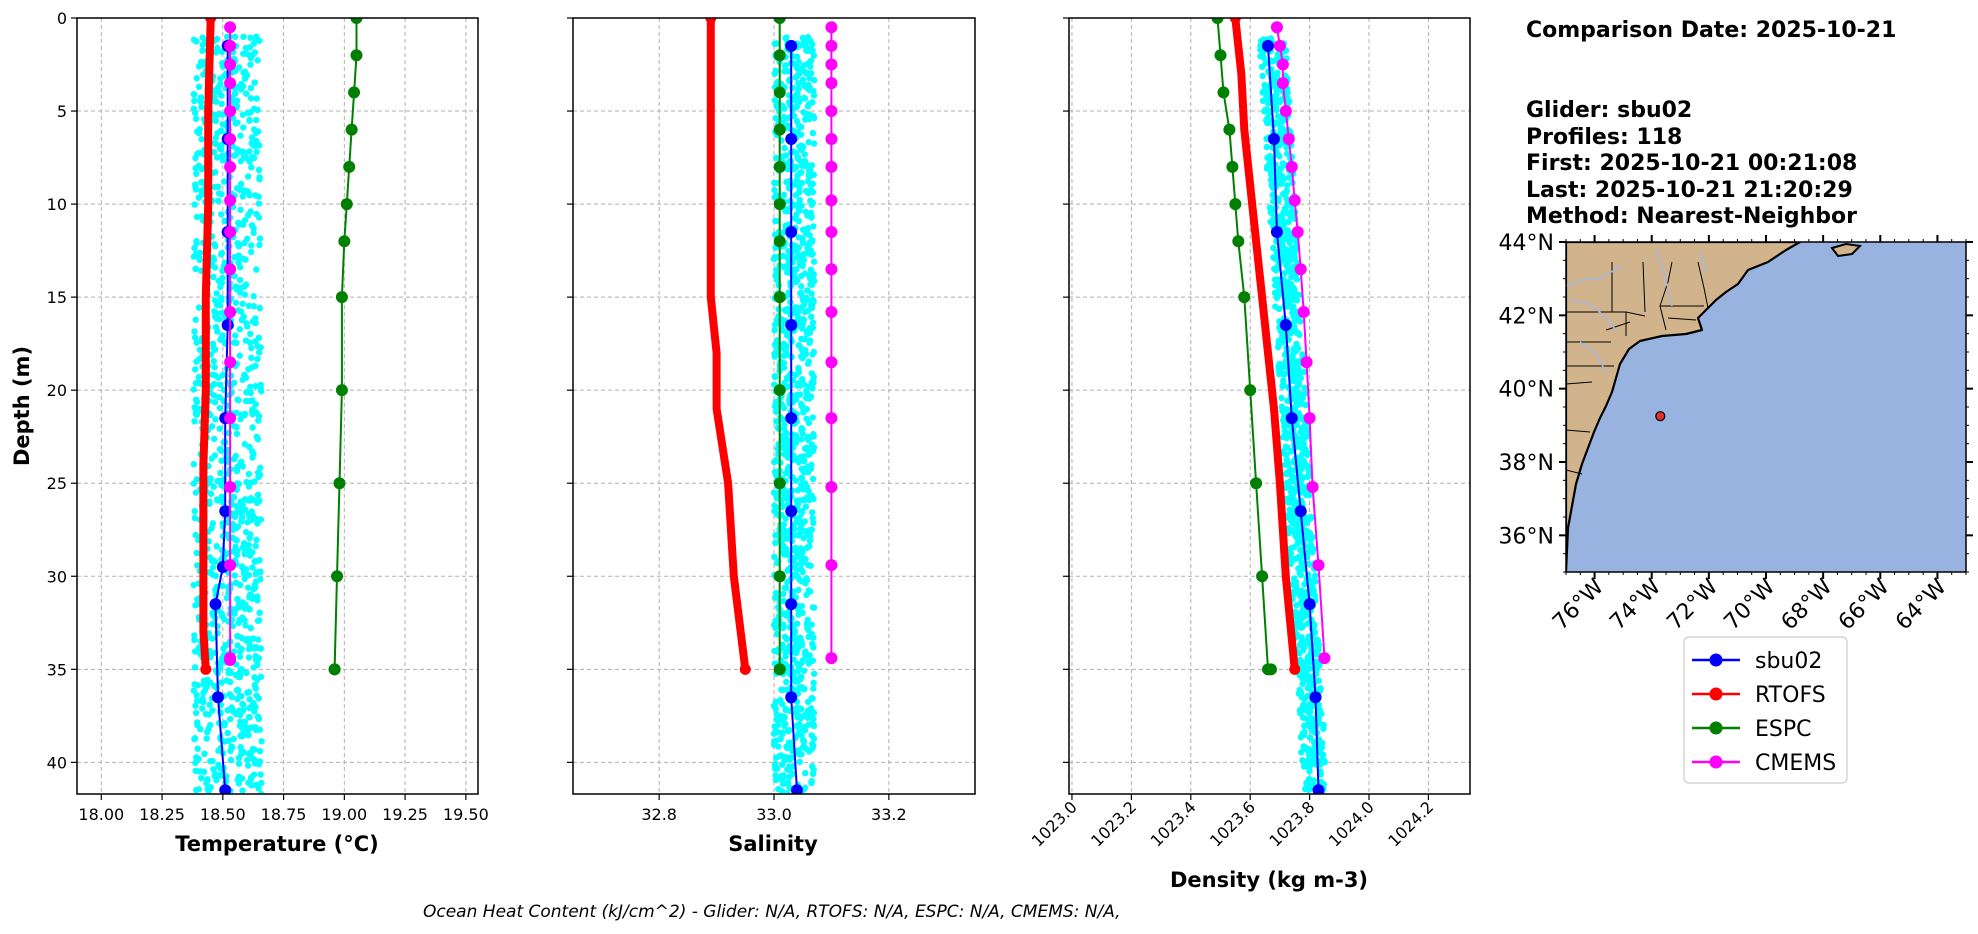 The height and width of the screenshot is (934, 1978). Describe the element at coordinates (1750, 604) in the screenshot. I see `lon-label: 70°W` at that location.